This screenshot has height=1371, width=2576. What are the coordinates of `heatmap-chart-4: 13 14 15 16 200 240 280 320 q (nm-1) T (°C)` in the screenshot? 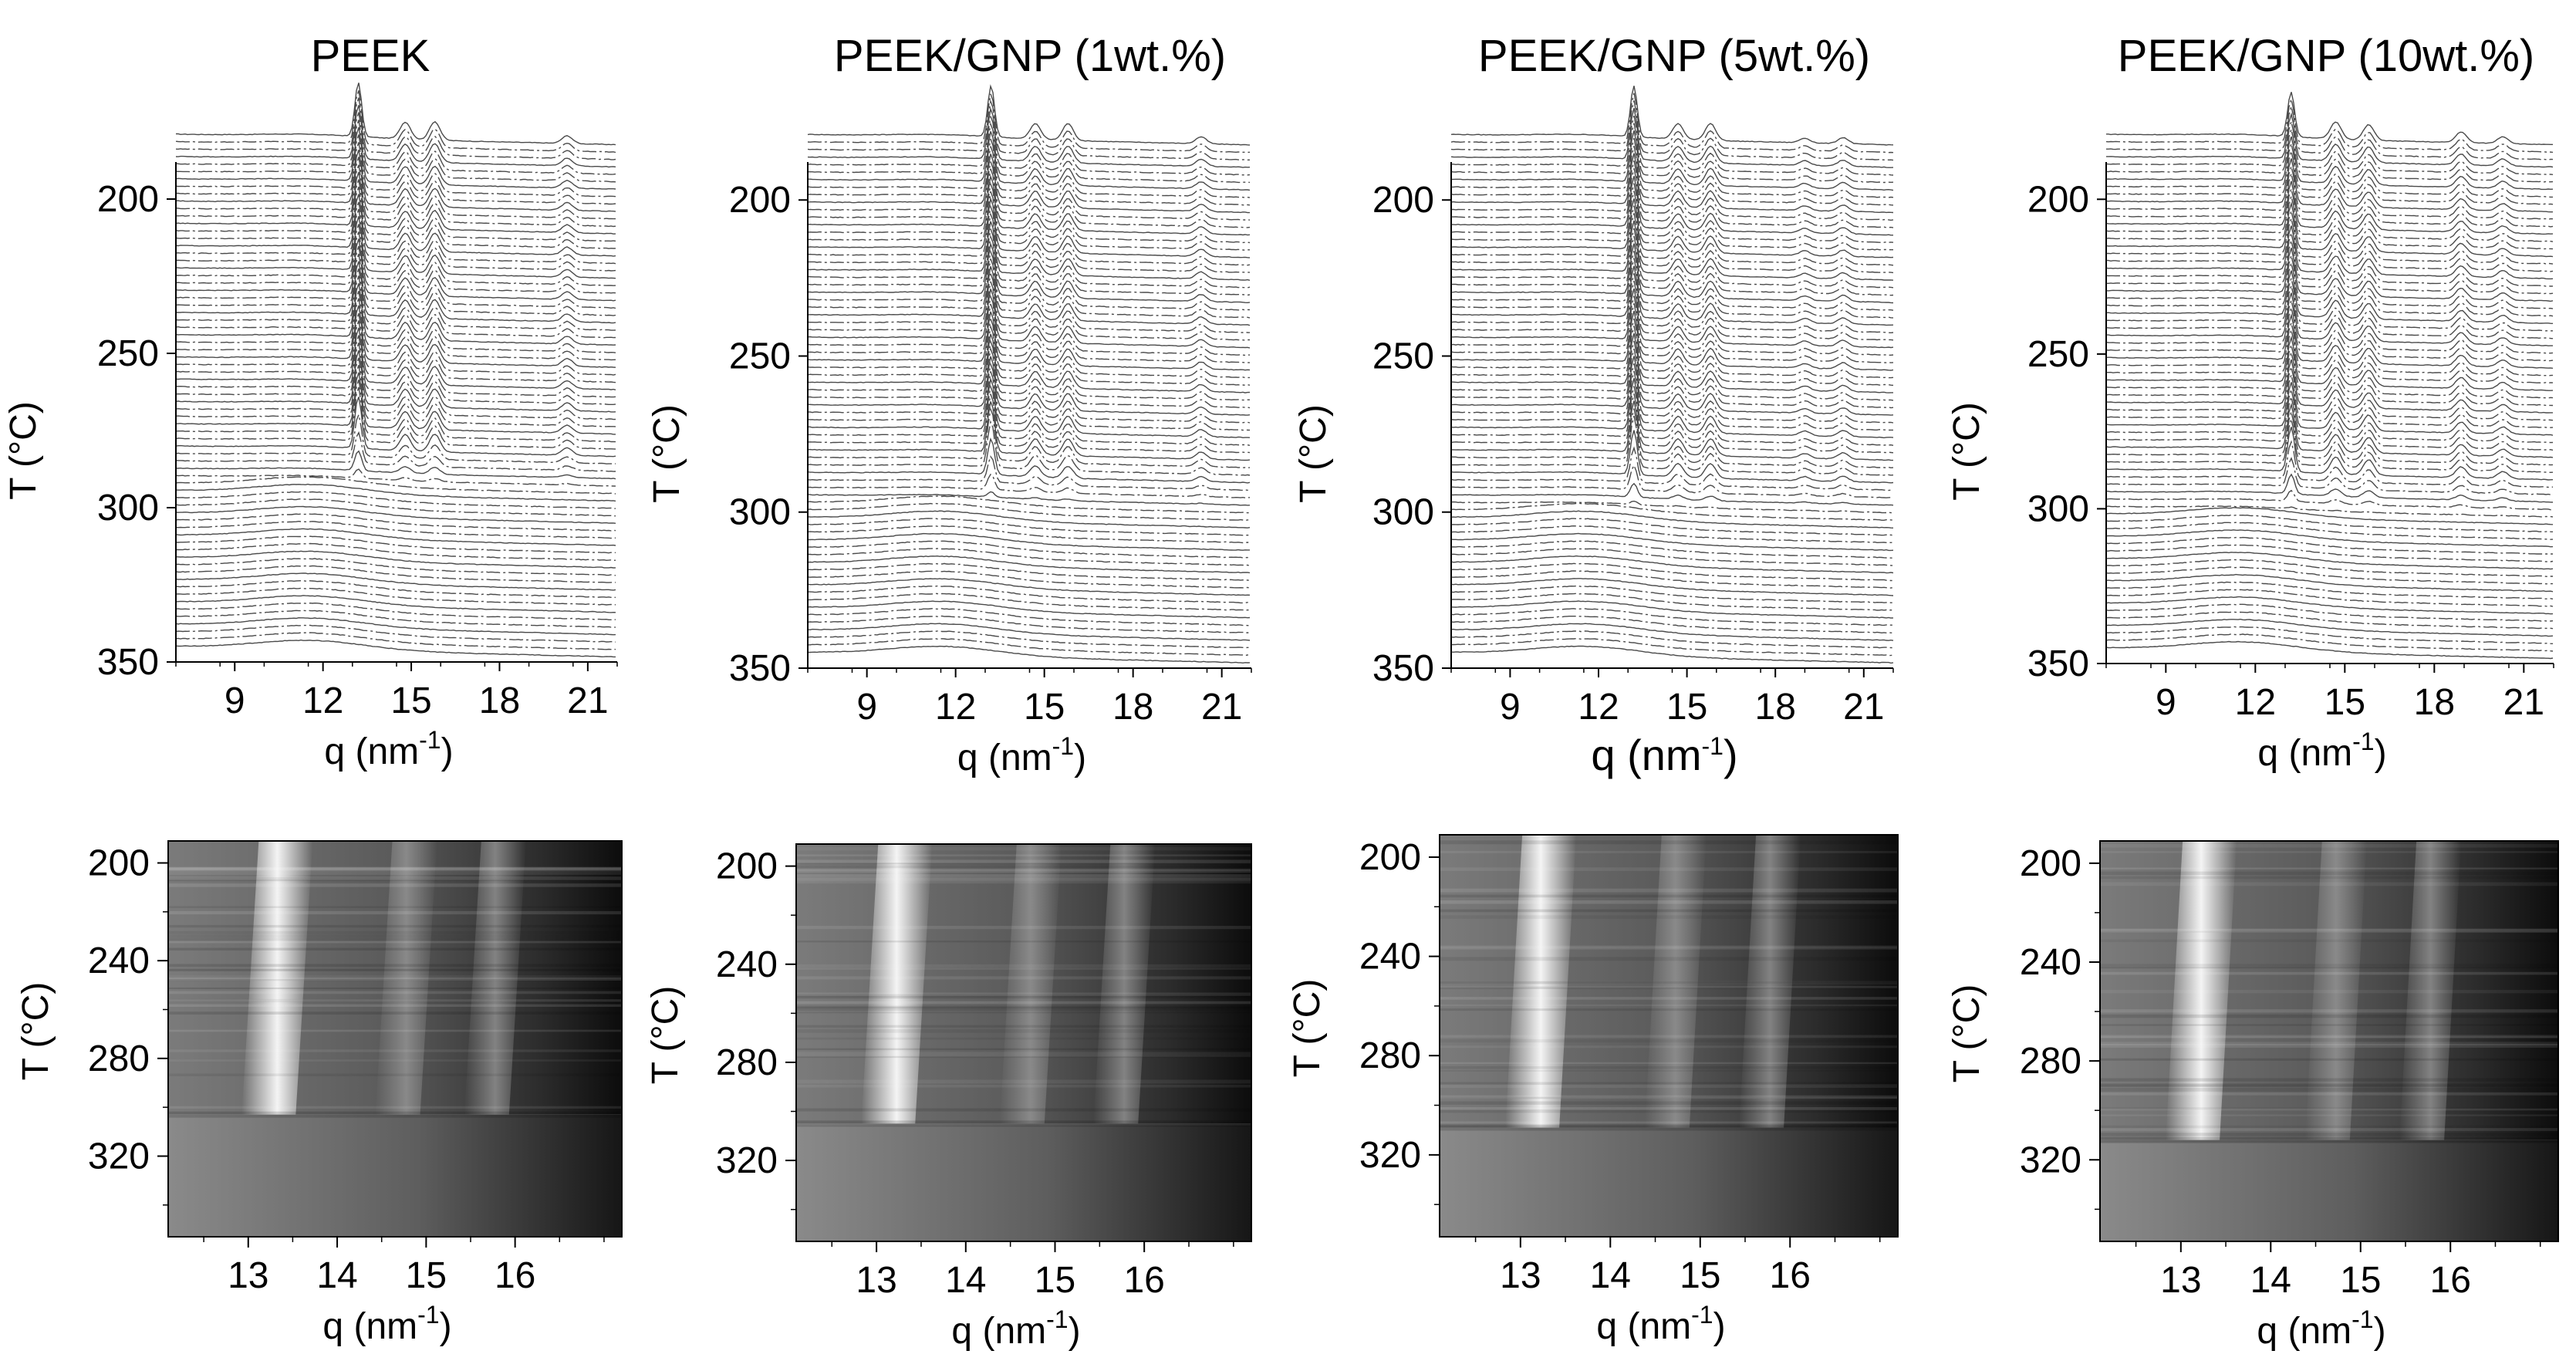 It's located at (2252, 1096).